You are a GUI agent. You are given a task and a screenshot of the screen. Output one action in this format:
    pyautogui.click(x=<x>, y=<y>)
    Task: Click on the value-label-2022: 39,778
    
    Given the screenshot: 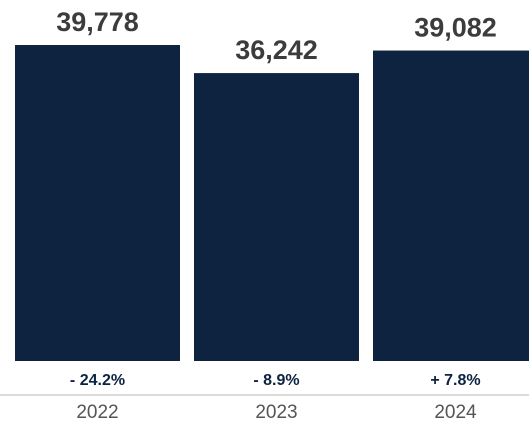 What is the action you would take?
    pyautogui.click(x=97, y=22)
    